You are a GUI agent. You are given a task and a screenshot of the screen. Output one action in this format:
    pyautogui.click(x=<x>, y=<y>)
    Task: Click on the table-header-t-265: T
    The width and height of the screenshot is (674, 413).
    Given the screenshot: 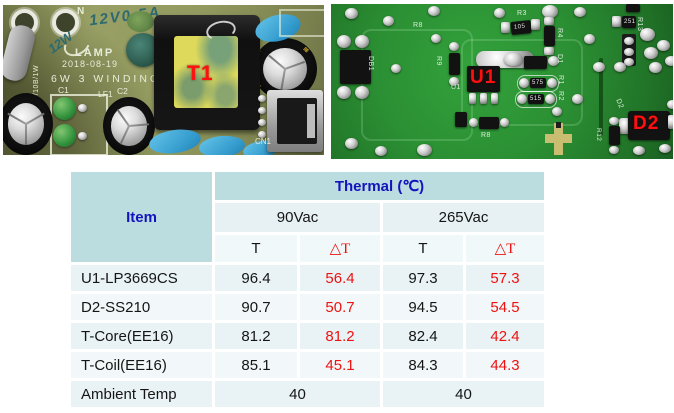 What is the action you would take?
    pyautogui.click(x=423, y=248)
    